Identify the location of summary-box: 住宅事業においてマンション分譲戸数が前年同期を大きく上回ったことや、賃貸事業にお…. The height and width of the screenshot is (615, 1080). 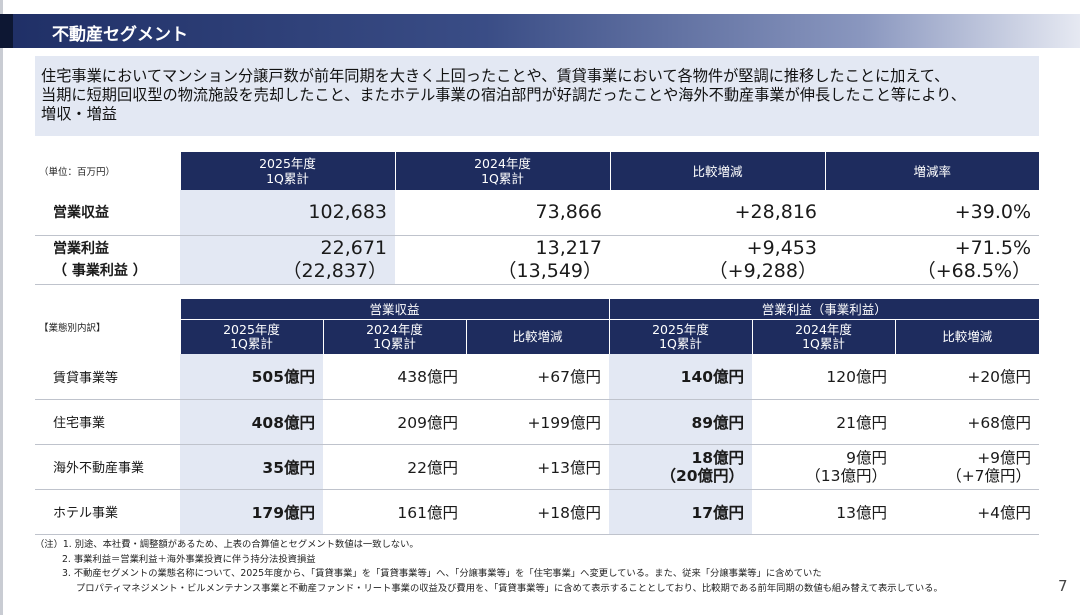
(537, 96).